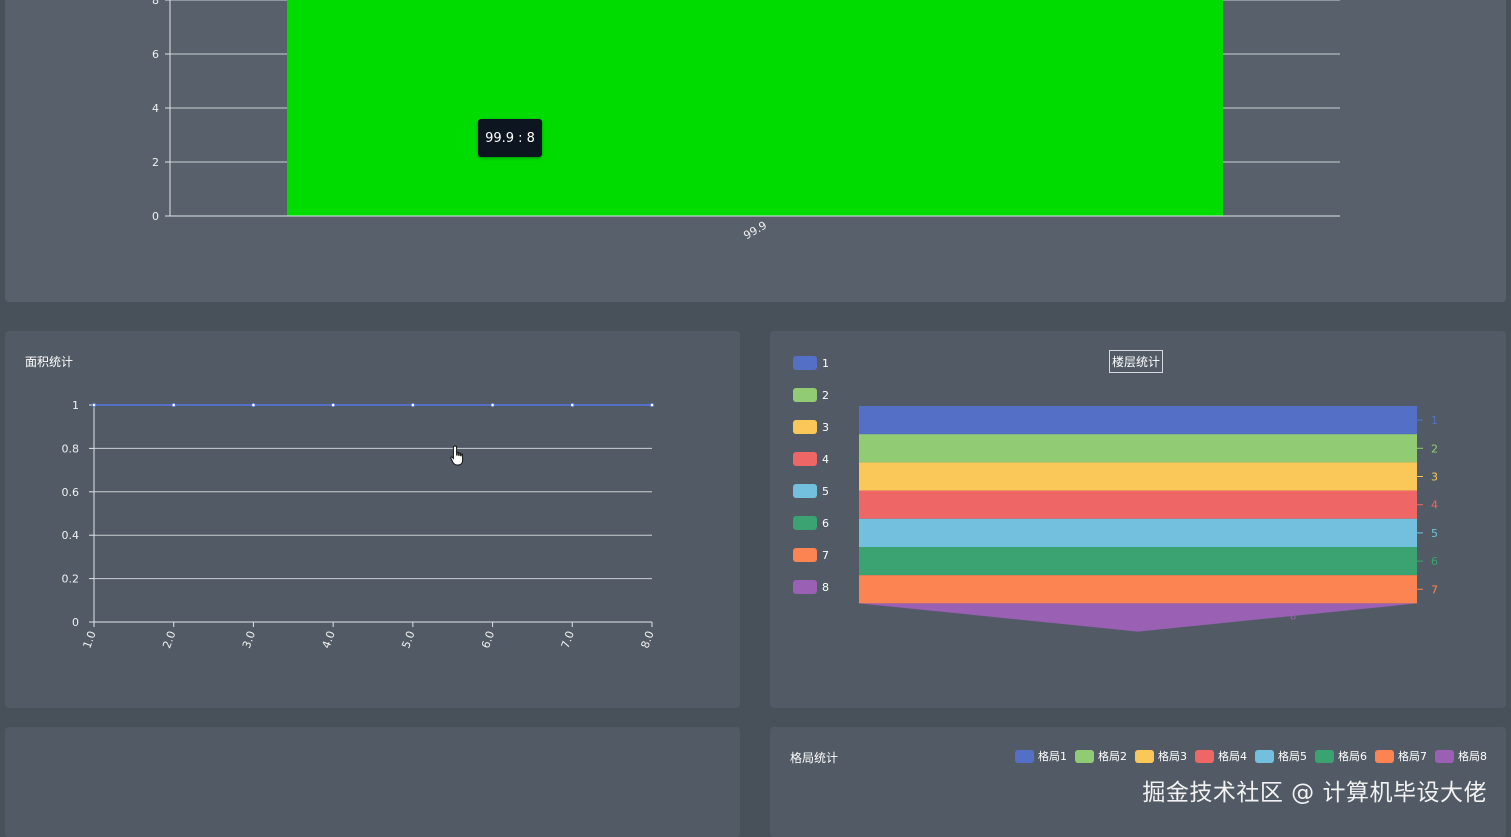 The height and width of the screenshot is (837, 1511). Describe the element at coordinates (155, 3) in the screenshot. I see `y-tick-label: 8` at that location.